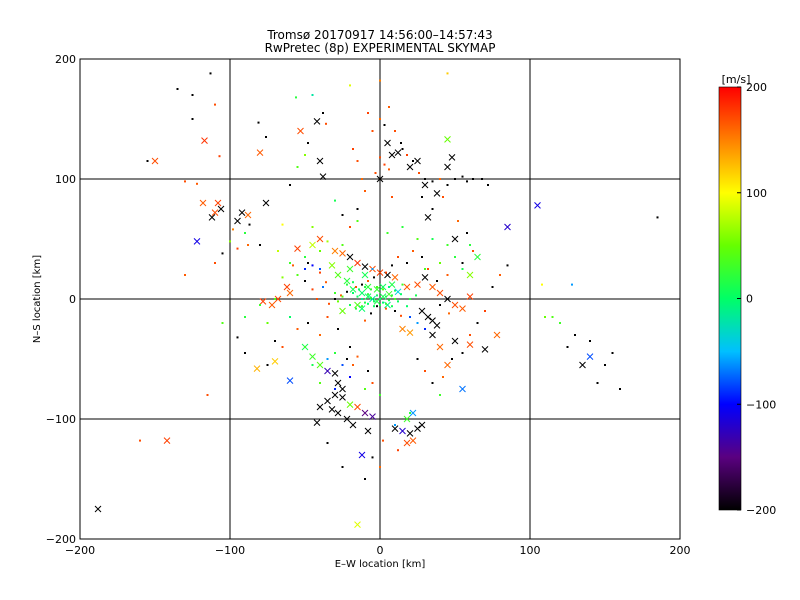 This screenshot has width=800, height=600. I want to click on chart-subtitle: RwPretec (8p) EXPERIMENTAL SKYMAP, so click(380, 48).